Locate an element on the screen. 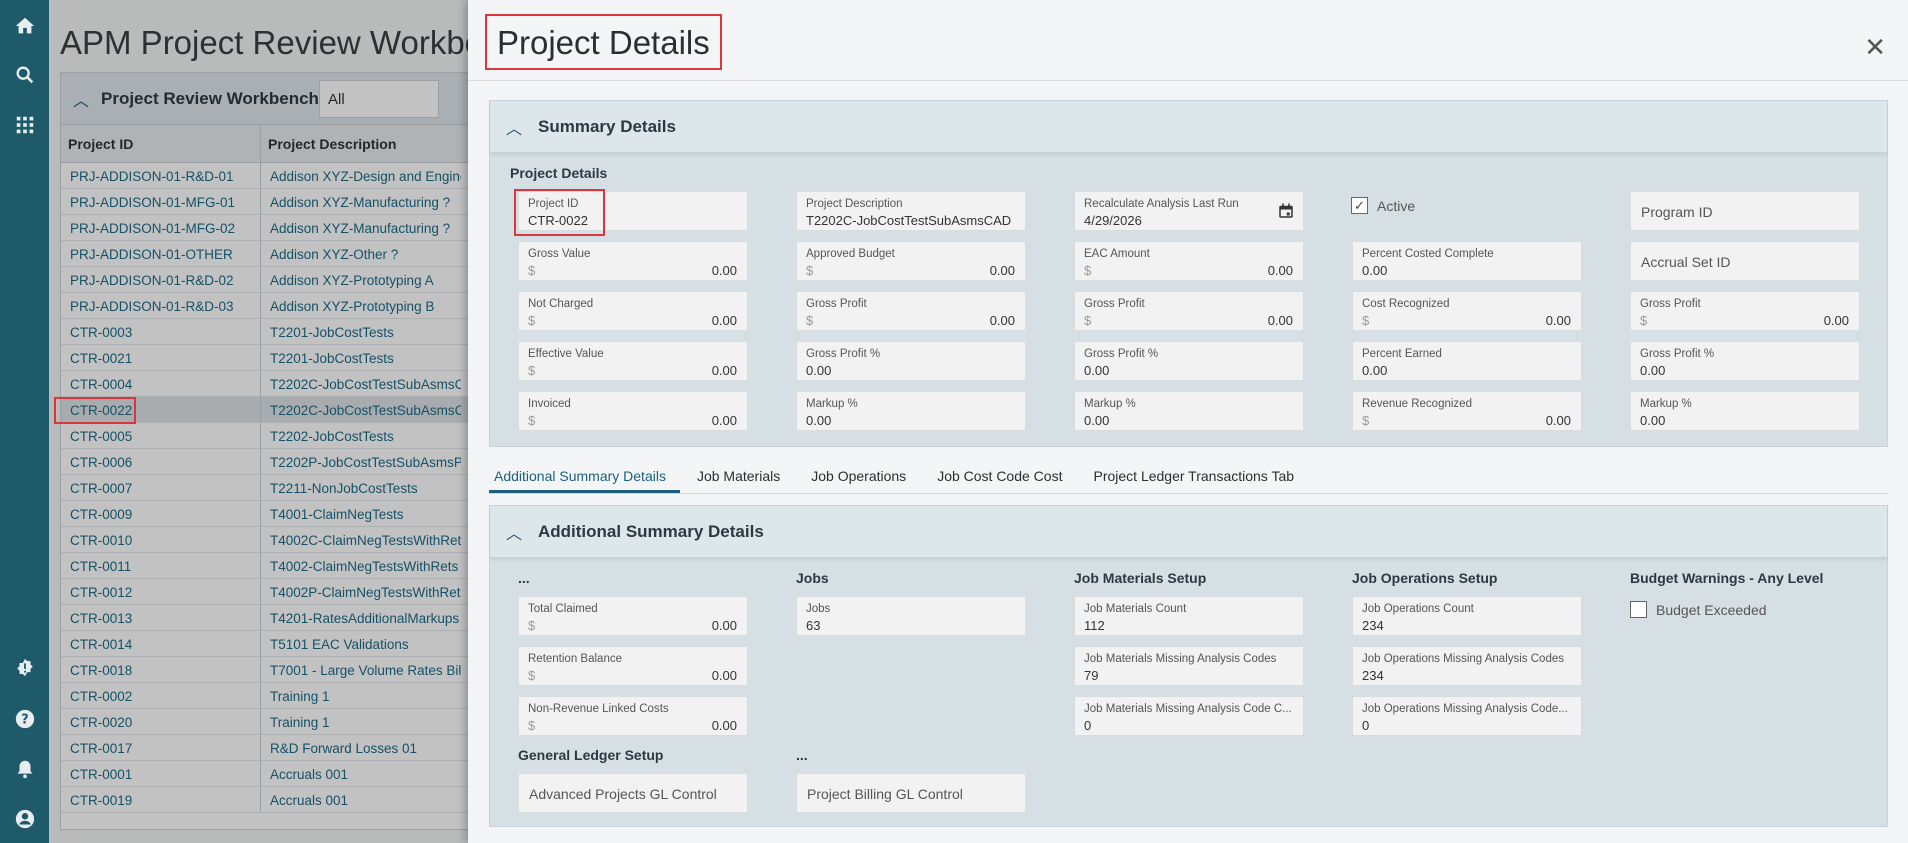  summary-details-header: ︿ Summary Details is located at coordinates (1188, 127).